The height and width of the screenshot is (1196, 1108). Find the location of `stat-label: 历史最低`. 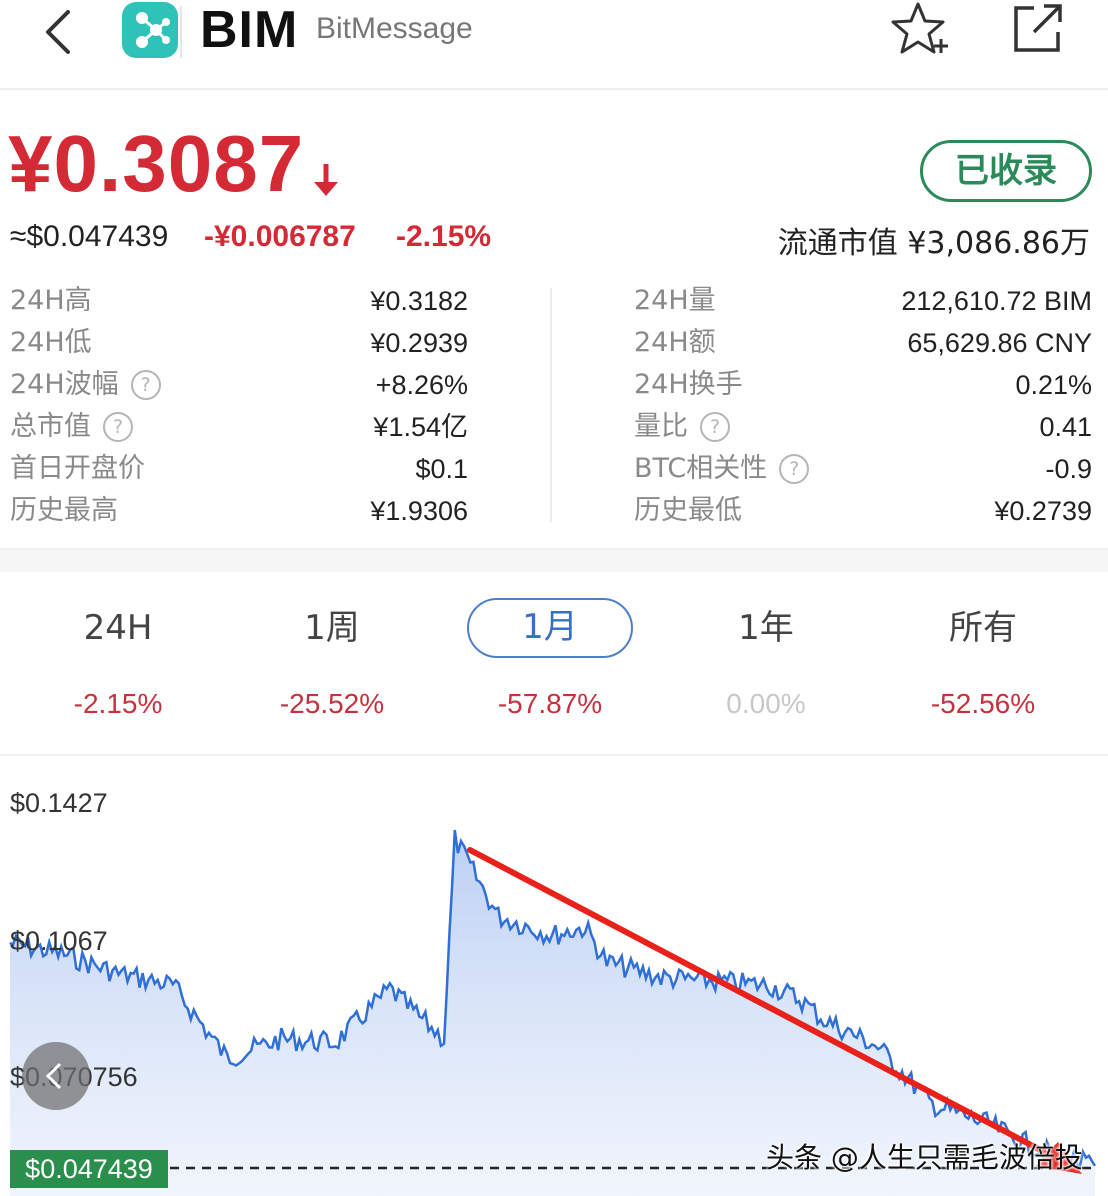

stat-label: 历史最低 is located at coordinates (688, 511).